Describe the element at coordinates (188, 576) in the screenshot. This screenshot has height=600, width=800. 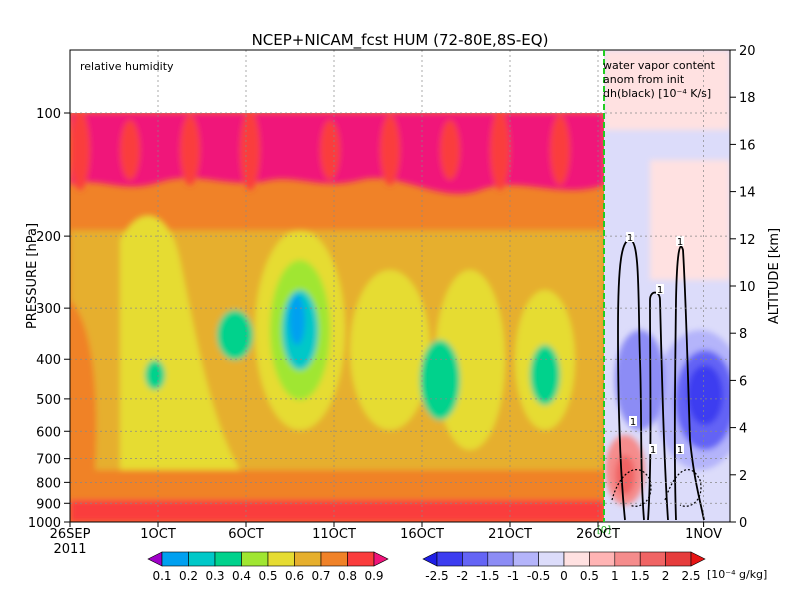
I see `colorbar-label: 0.2` at that location.